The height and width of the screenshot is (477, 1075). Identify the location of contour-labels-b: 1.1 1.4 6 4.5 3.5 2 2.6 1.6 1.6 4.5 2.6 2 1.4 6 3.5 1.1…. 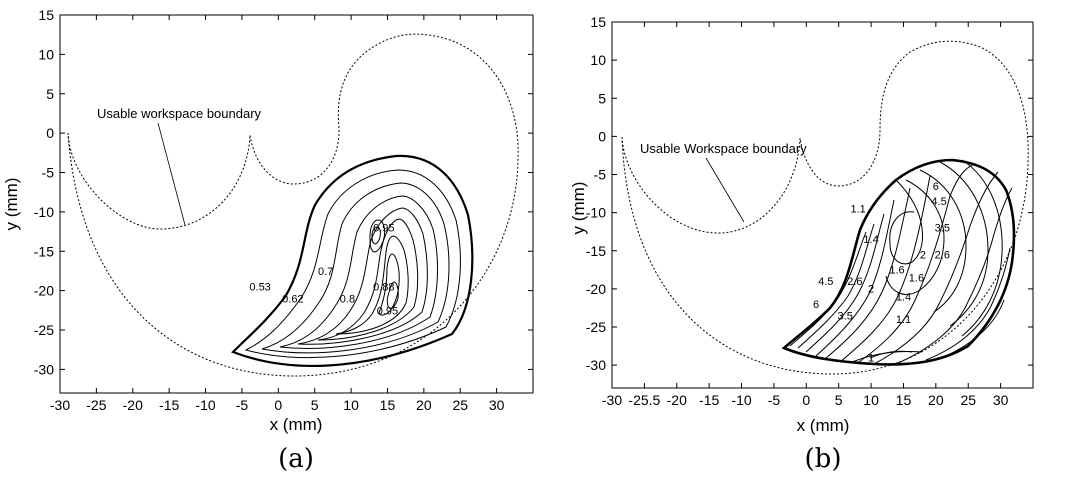
(881, 273).